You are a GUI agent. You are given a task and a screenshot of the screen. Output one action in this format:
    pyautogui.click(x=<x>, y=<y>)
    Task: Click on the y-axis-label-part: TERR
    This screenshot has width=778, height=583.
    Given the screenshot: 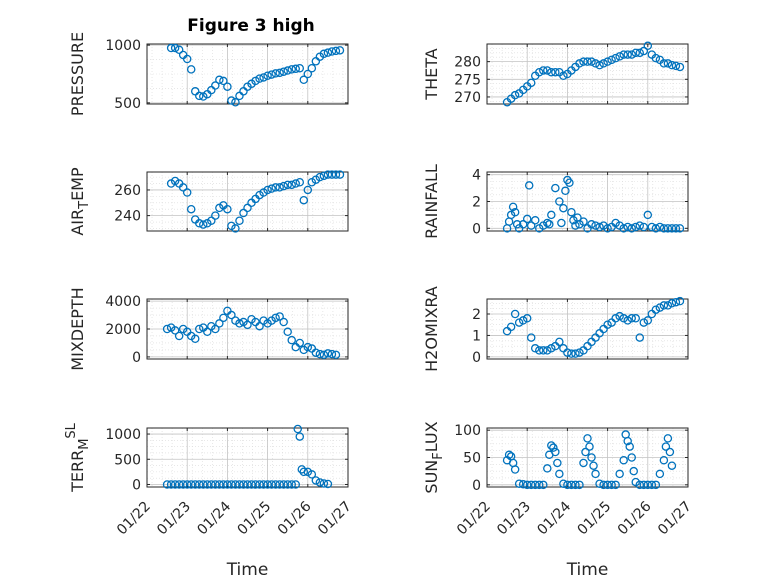 What is the action you would take?
    pyautogui.click(x=77, y=471)
    